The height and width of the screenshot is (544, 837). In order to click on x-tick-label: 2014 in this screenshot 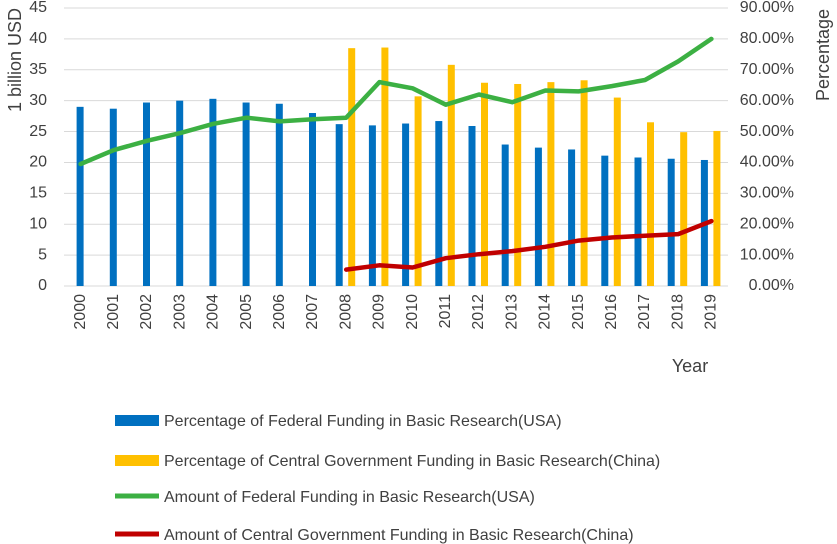, I will do `click(545, 312)`.